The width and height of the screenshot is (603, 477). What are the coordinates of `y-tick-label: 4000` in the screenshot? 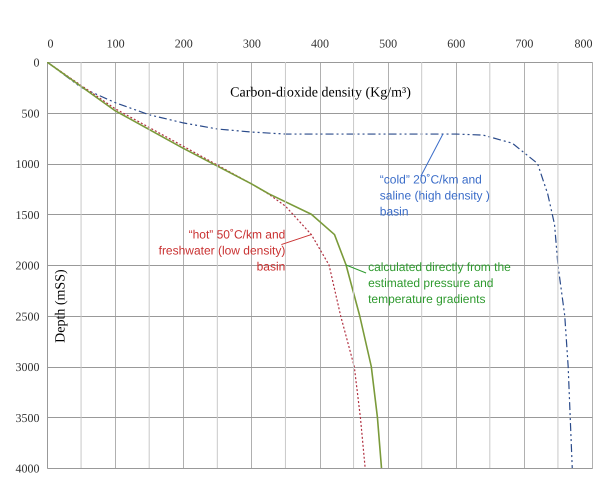 It's located at (28, 469).